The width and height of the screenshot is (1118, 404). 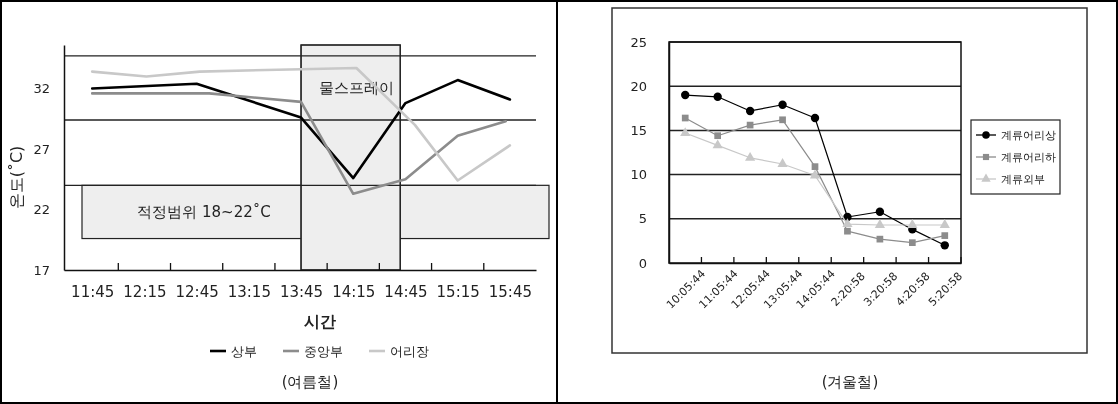 I want to click on x-tick-label: 12:15, so click(x=145, y=291).